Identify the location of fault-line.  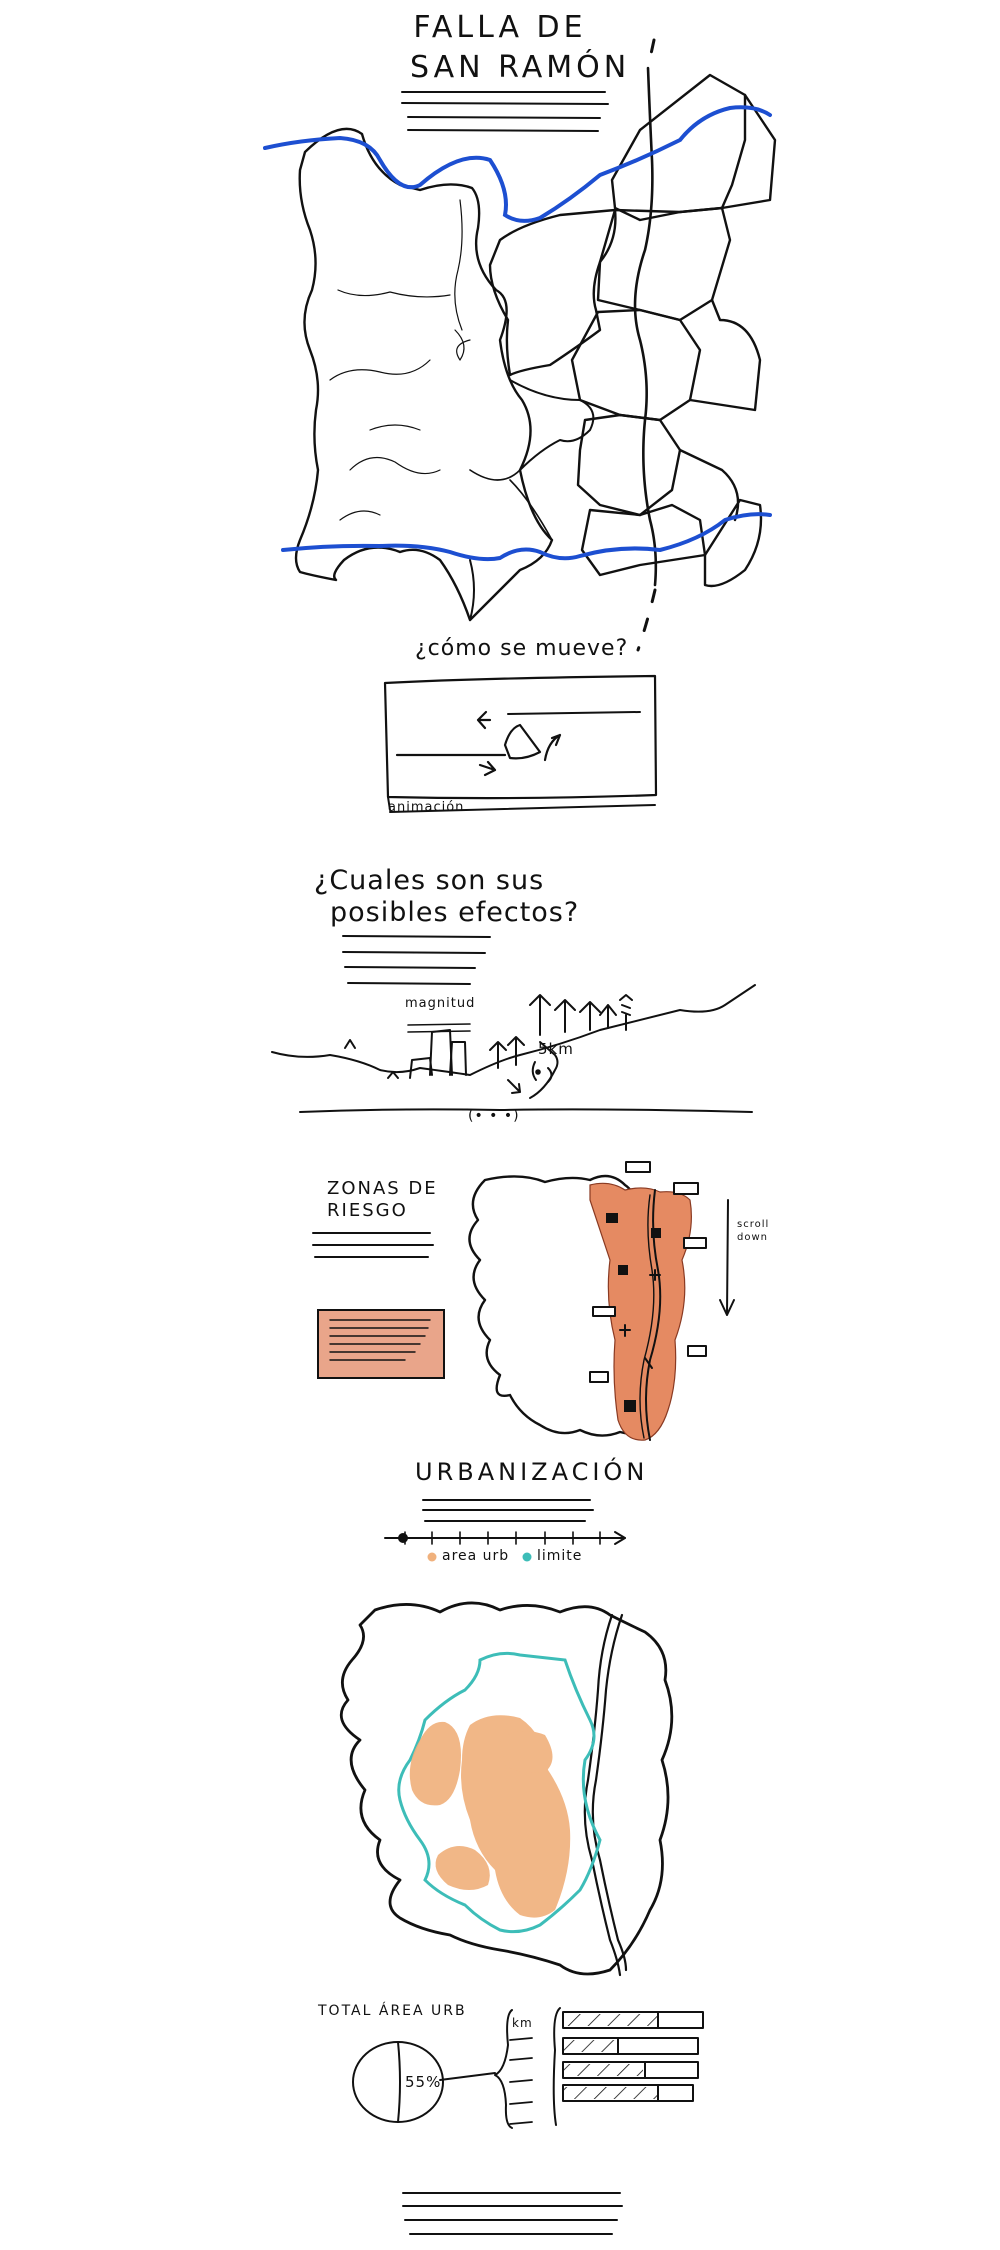
(645, 326).